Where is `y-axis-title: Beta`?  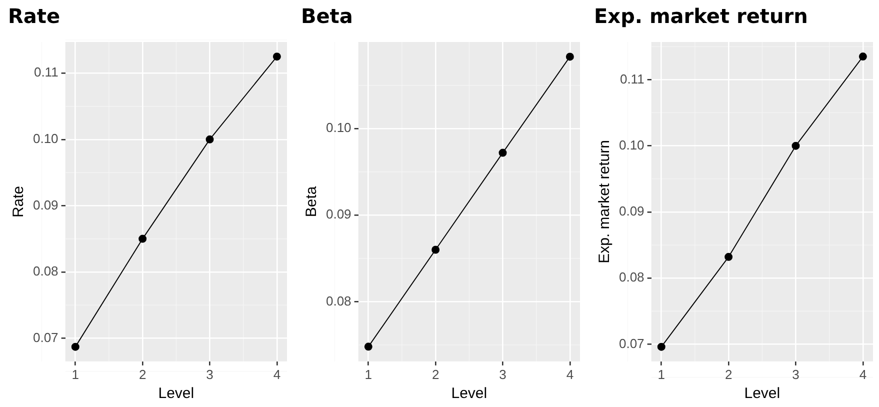 y-axis-title: Beta is located at coordinates (311, 202).